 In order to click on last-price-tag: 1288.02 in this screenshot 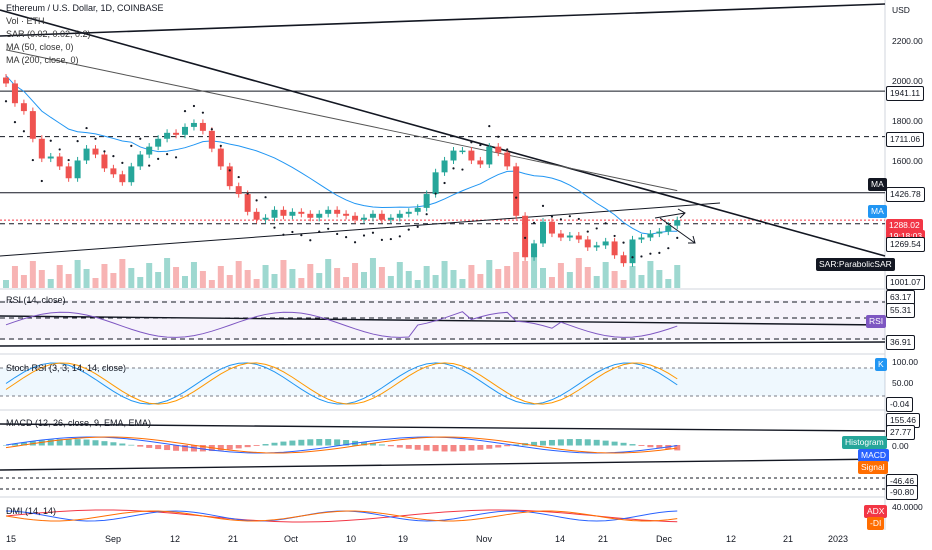, I will do `click(904, 225)`.